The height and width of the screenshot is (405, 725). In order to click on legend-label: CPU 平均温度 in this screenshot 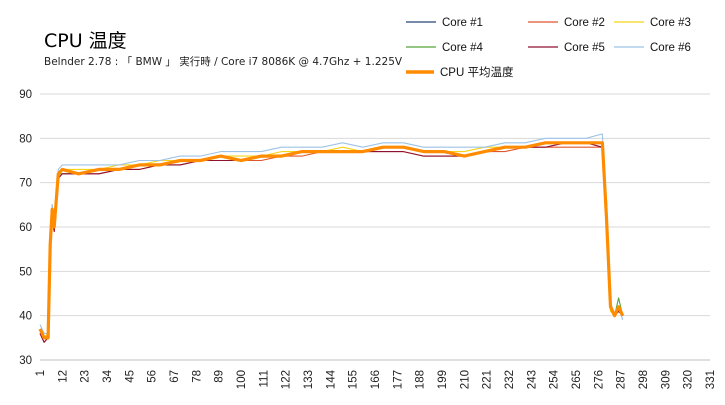, I will do `click(477, 72)`.